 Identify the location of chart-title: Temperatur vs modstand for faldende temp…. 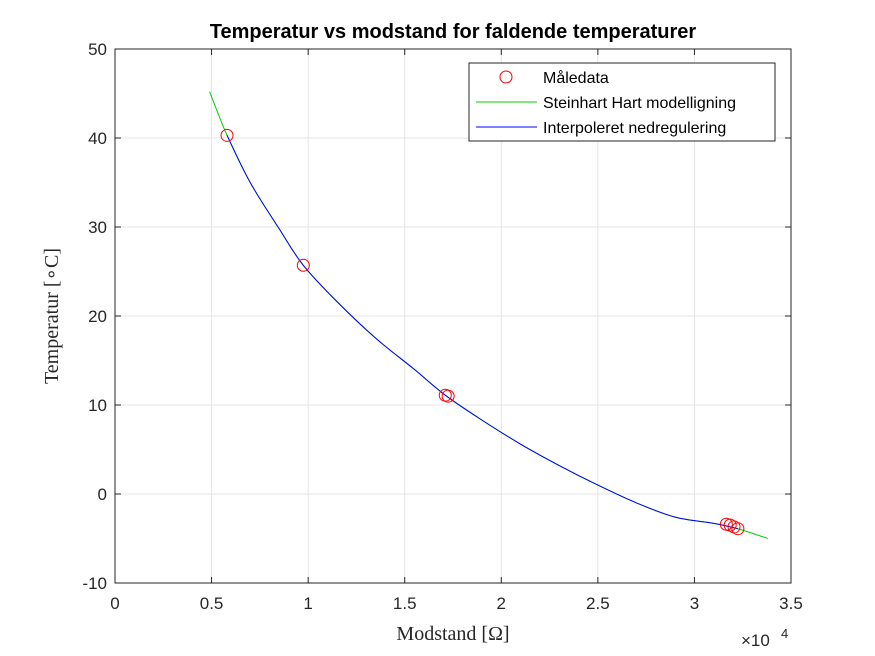
(453, 32).